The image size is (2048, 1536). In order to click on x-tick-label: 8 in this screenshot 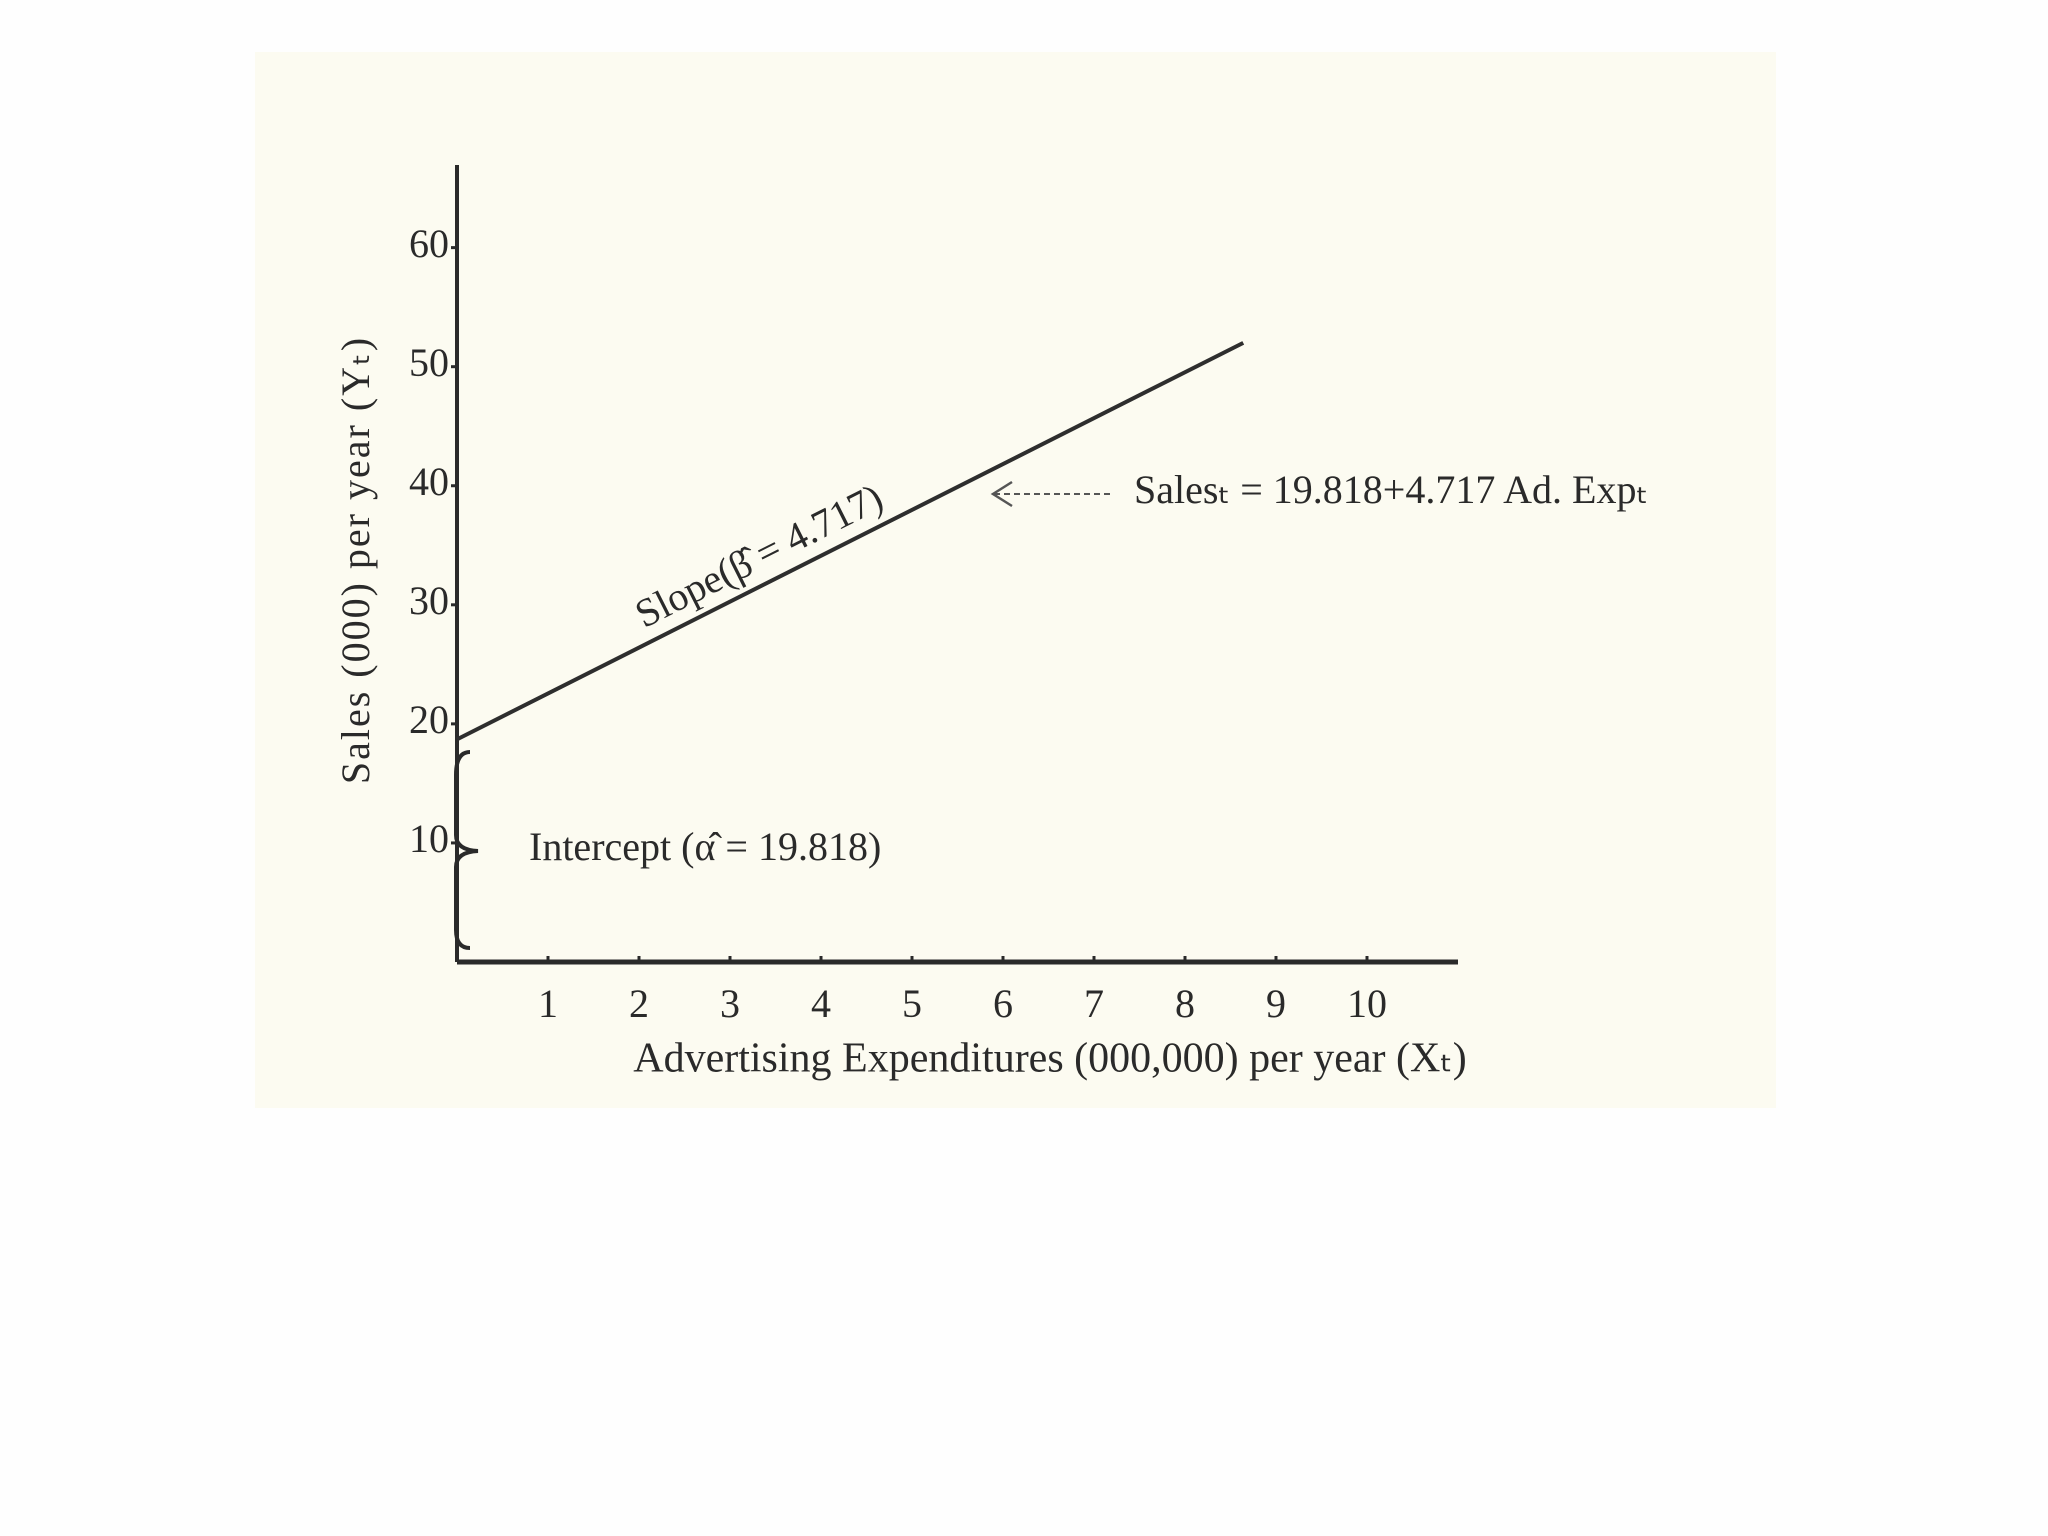, I will do `click(1185, 1003)`.